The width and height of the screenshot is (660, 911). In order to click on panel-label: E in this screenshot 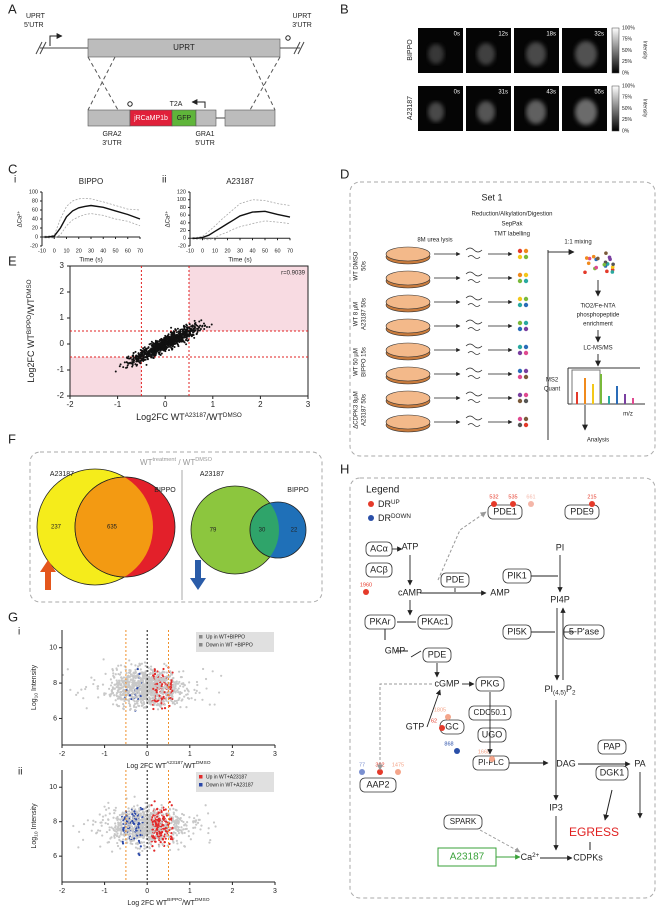, I will do `click(12, 260)`.